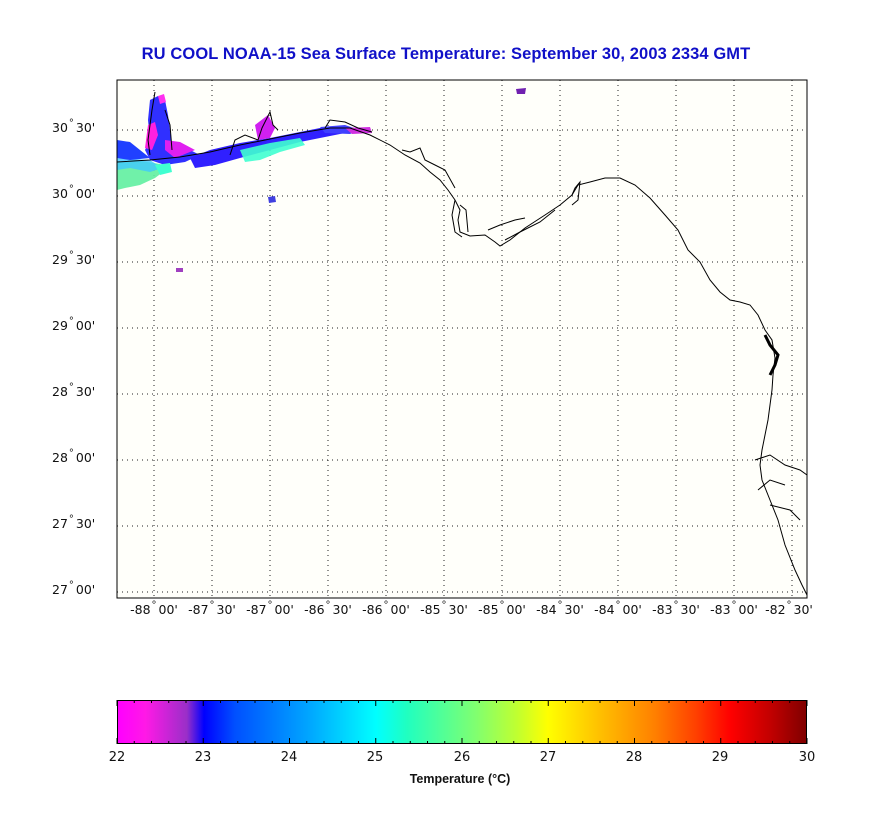  Describe the element at coordinates (74, 588) in the screenshot. I see `lat-label: 27° 00'` at that location.